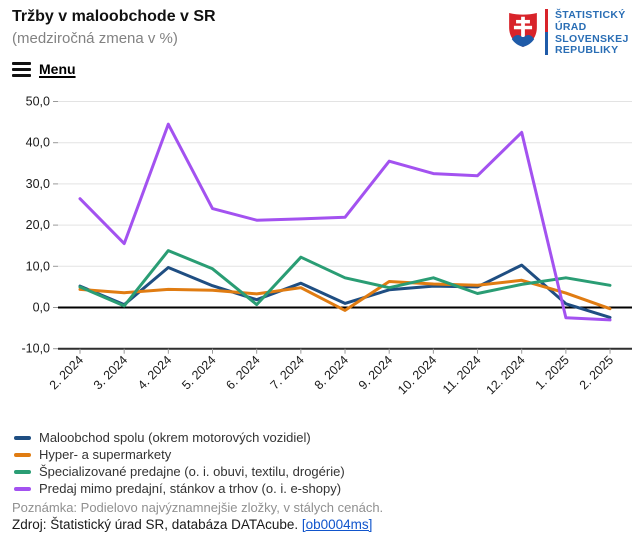 This screenshot has height=541, width=640. Describe the element at coordinates (242, 372) in the screenshot. I see `x-axis-label: 6. 2024` at that location.